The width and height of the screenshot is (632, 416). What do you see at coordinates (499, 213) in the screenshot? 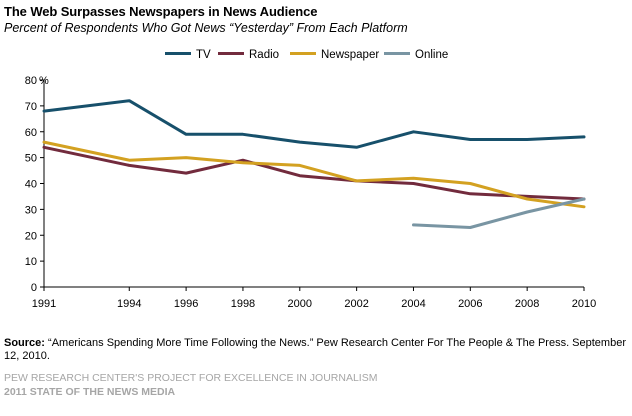
I see `series-line-online` at bounding box center [499, 213].